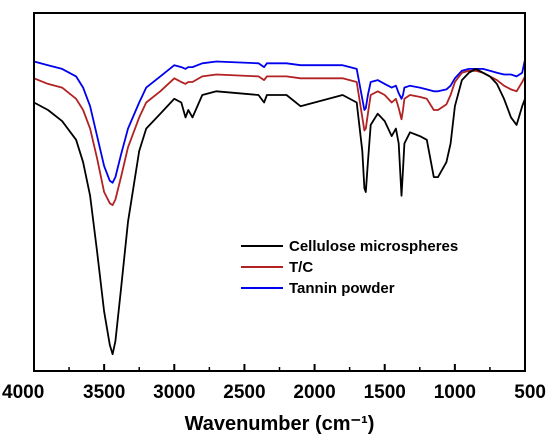 The height and width of the screenshot is (442, 550). I want to click on legend-label-2: Tannin powder, so click(342, 288).